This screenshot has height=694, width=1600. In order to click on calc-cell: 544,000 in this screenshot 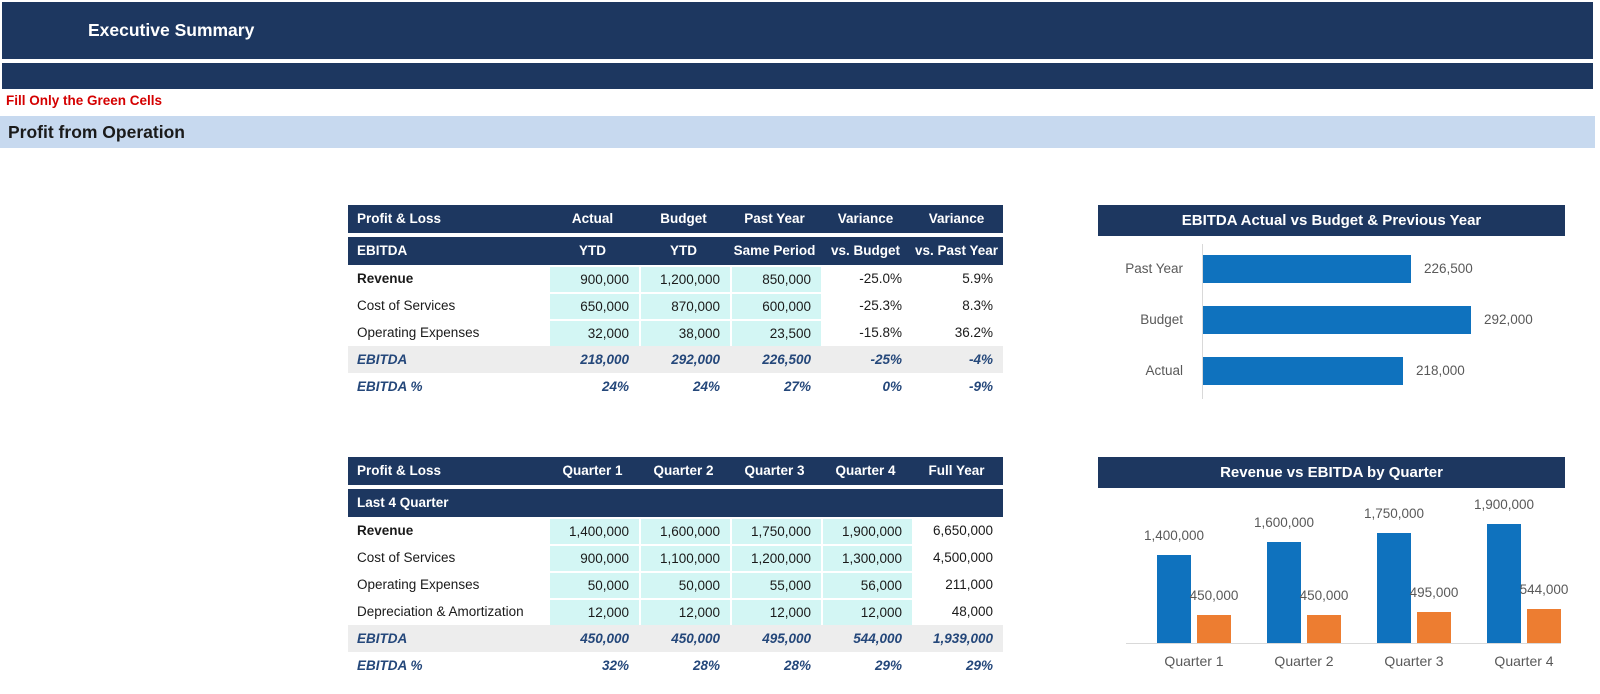, I will do `click(877, 638)`.